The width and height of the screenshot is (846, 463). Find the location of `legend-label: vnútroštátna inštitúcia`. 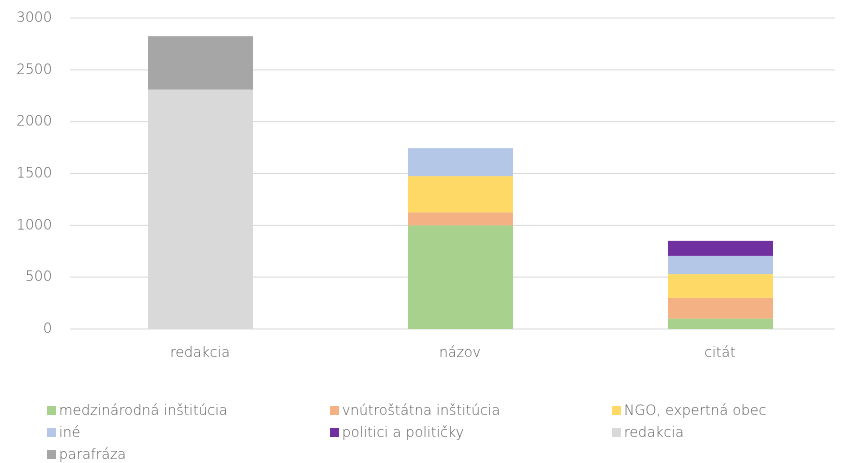

legend-label: vnútroštátna inštitúcia is located at coordinates (421, 411).